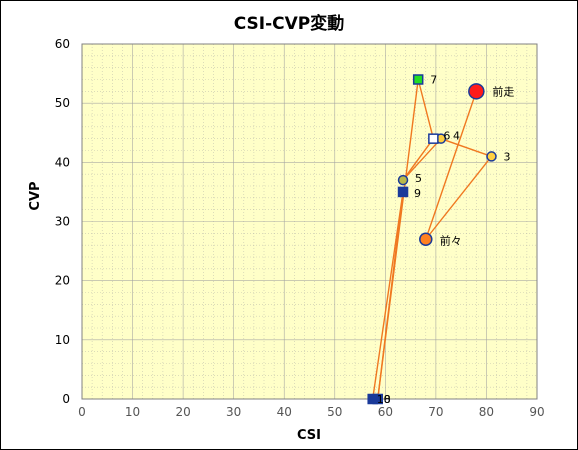 The image size is (578, 450). What do you see at coordinates (289, 23) in the screenshot?
I see `chart-title: CSI-CVP変動` at bounding box center [289, 23].